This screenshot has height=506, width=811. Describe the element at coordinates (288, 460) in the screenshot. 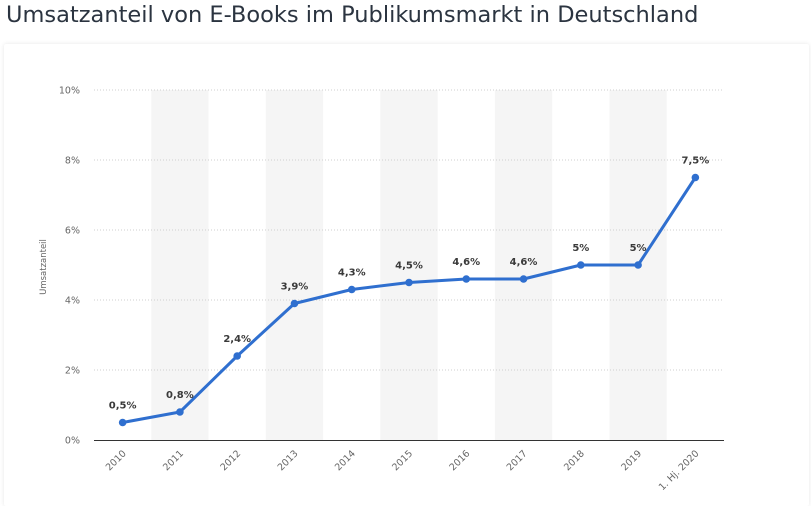

I see `x-tick-label: 2013` at that location.